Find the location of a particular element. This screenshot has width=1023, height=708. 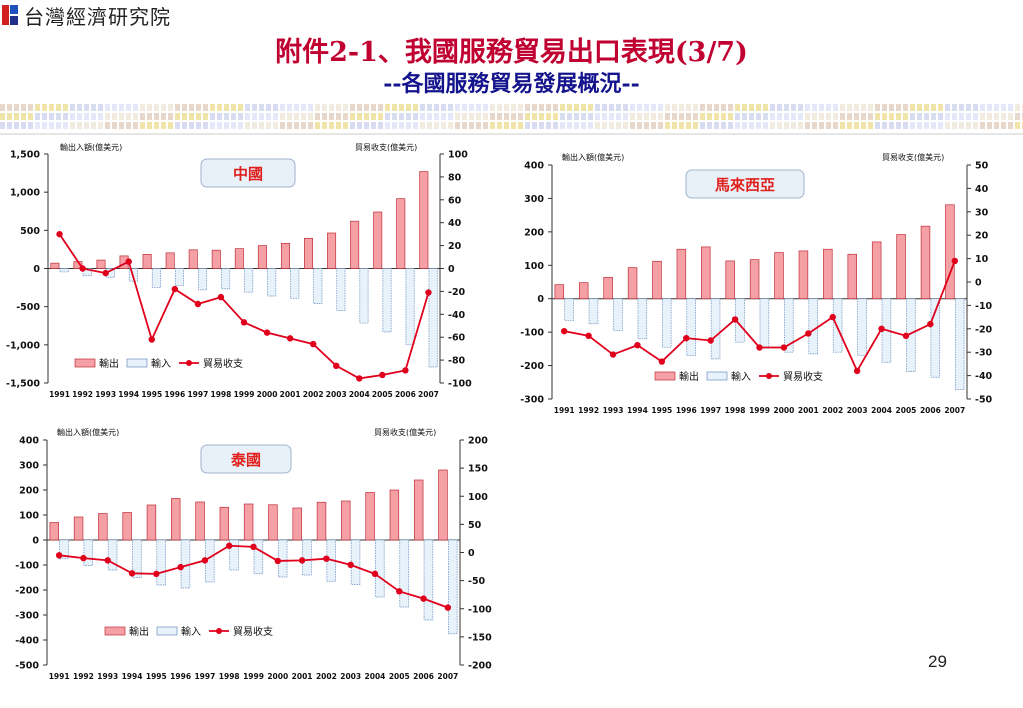

x-tick-label: 2004 is located at coordinates (359, 394).